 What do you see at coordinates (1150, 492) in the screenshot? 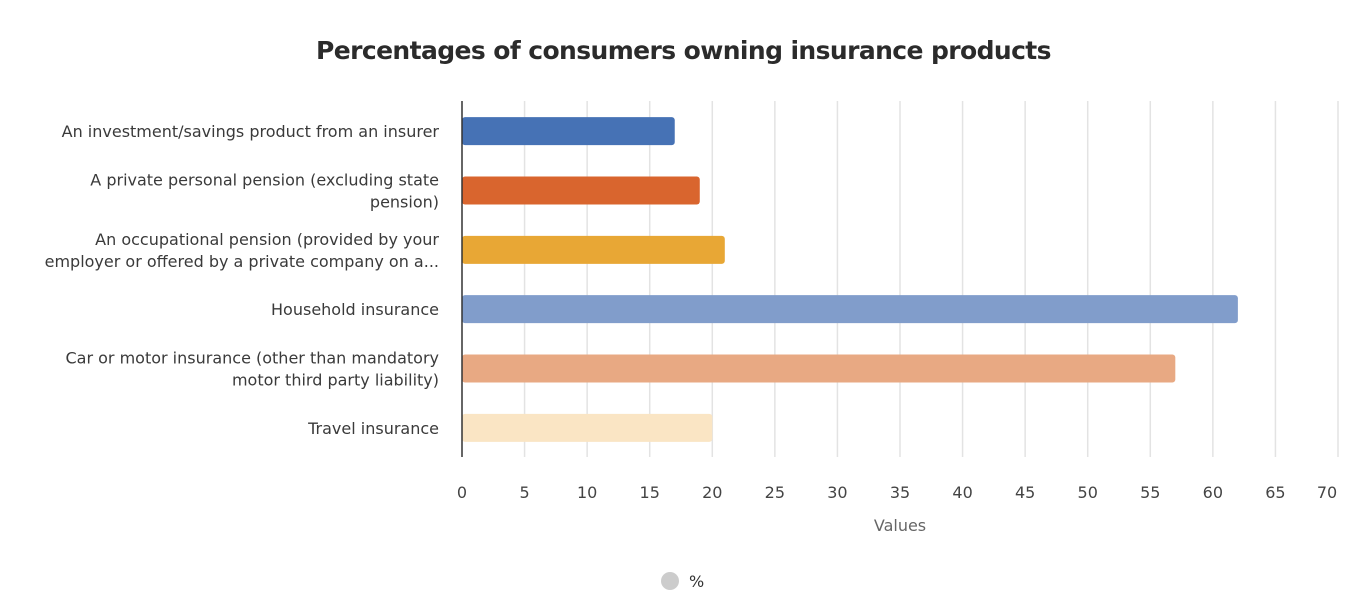
I see `x-tick-label: 55` at bounding box center [1150, 492].